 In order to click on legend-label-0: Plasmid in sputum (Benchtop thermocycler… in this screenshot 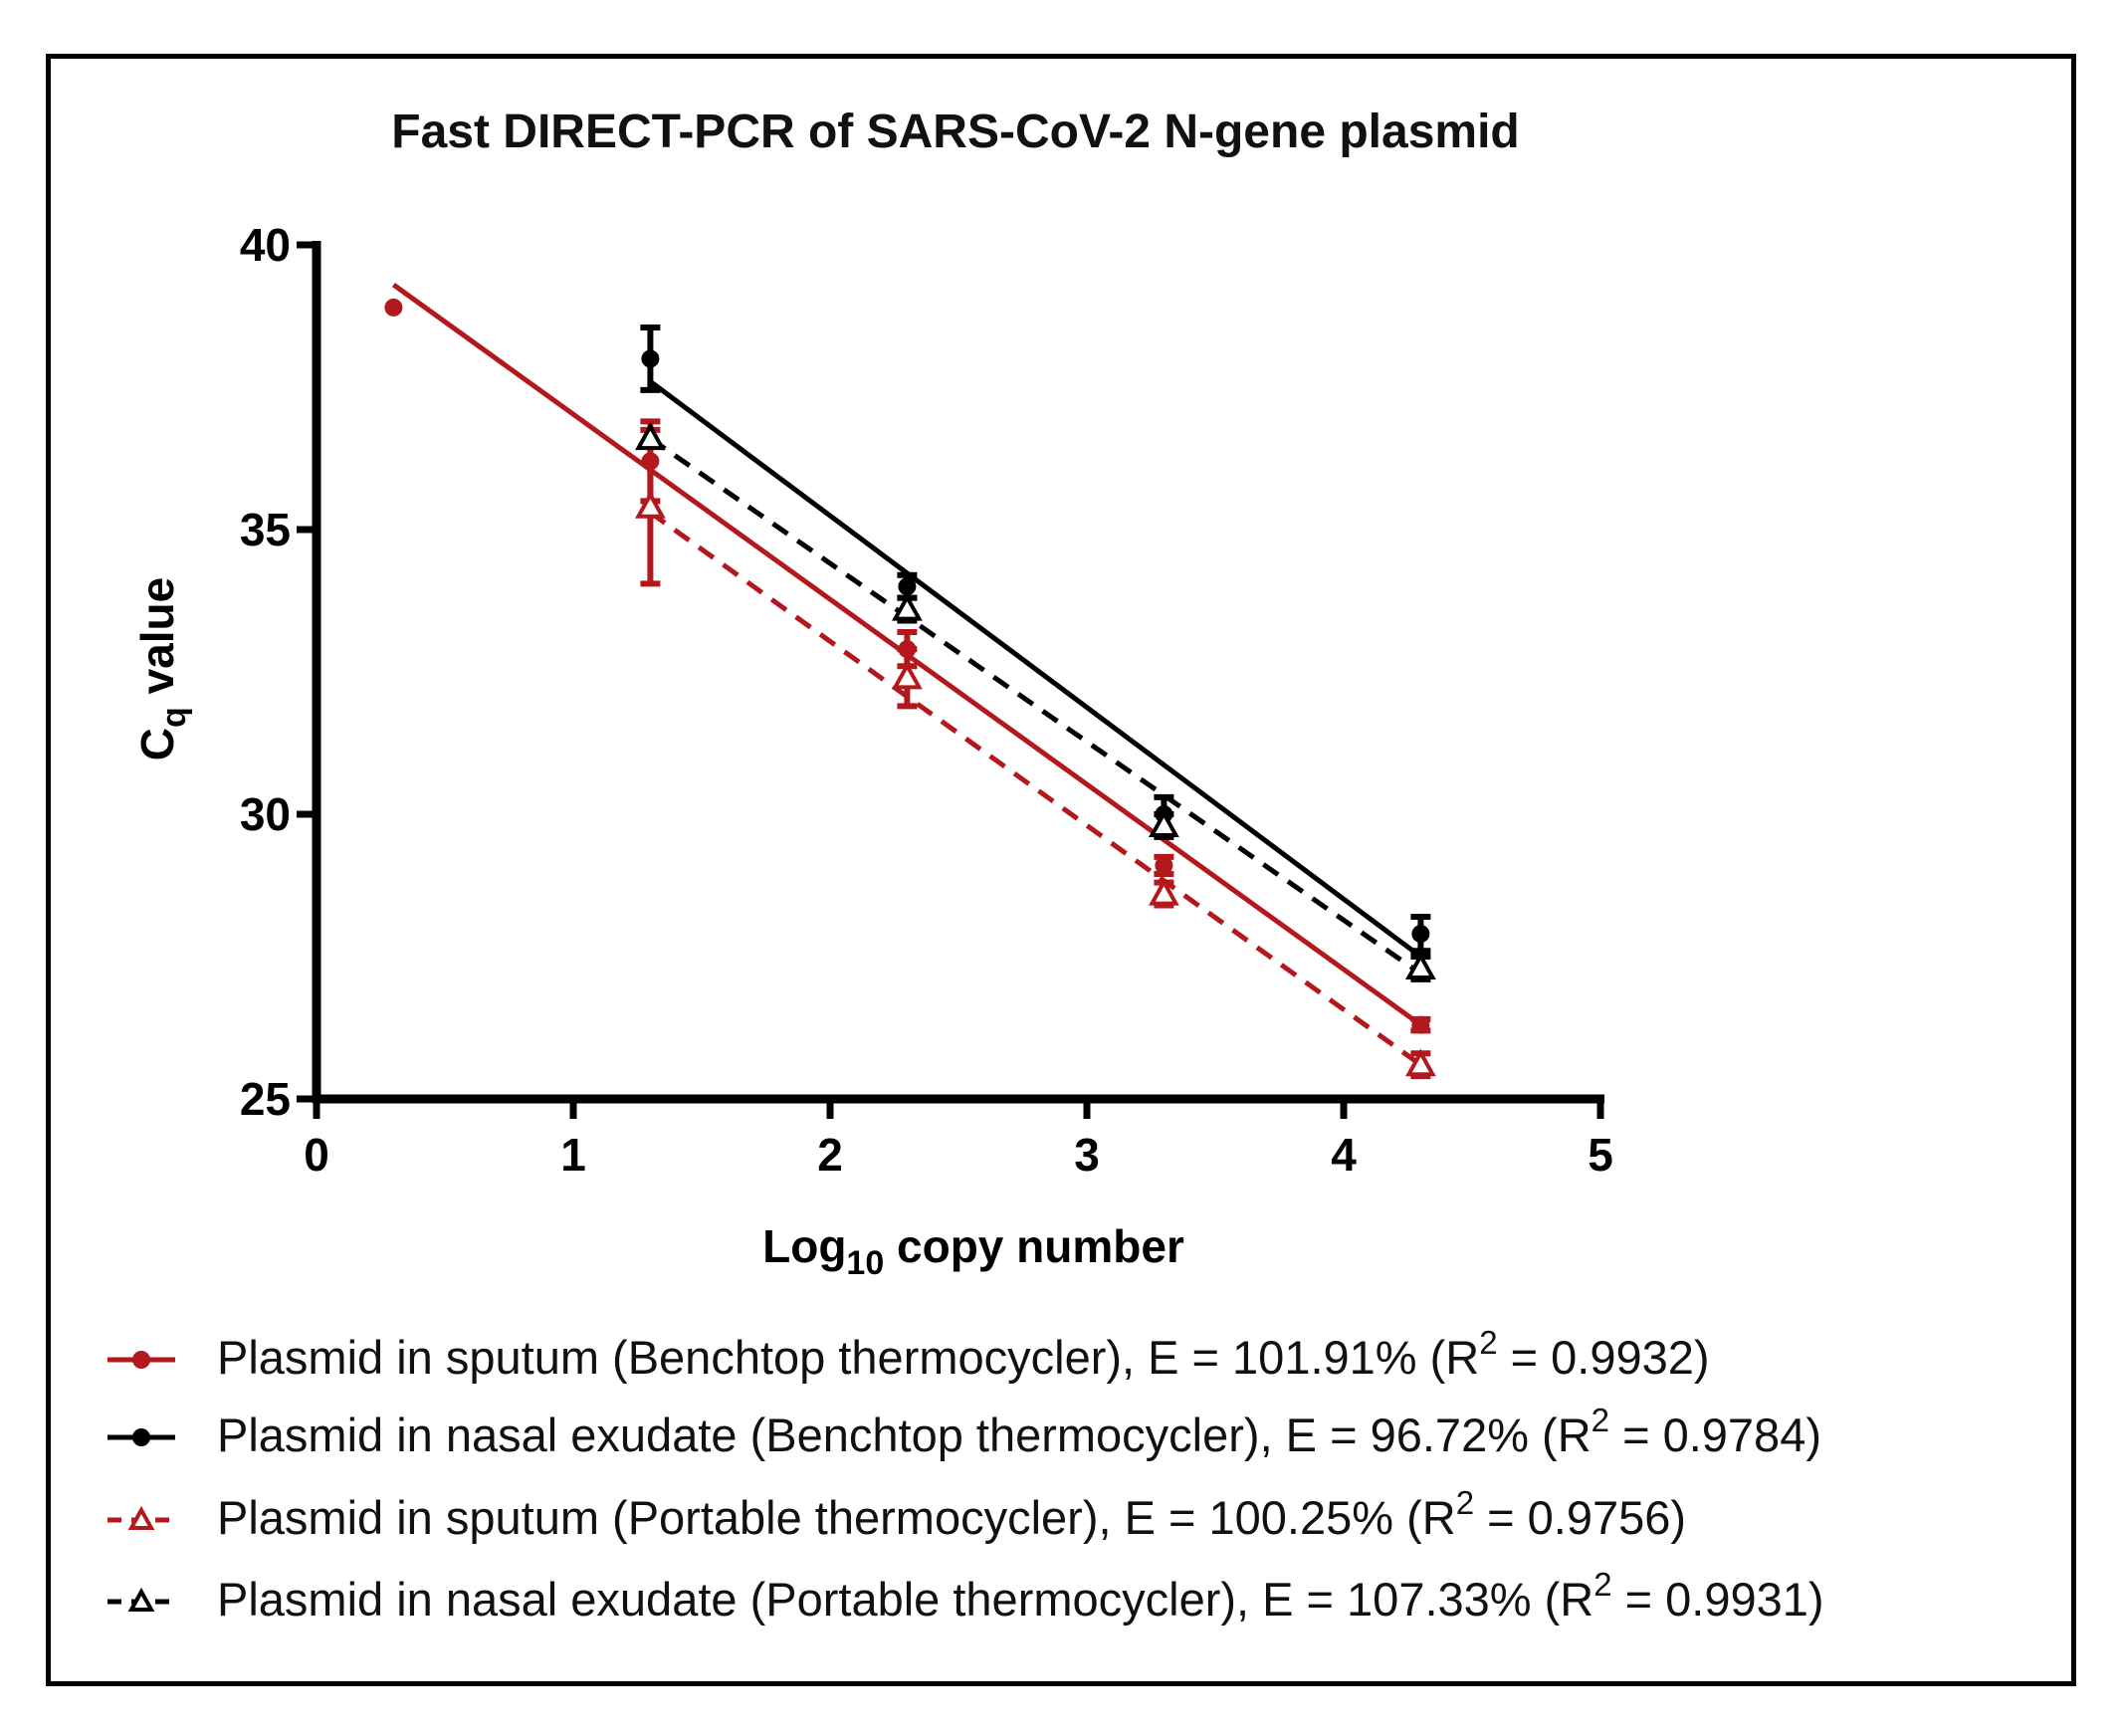, I will do `click(964, 1354)`.